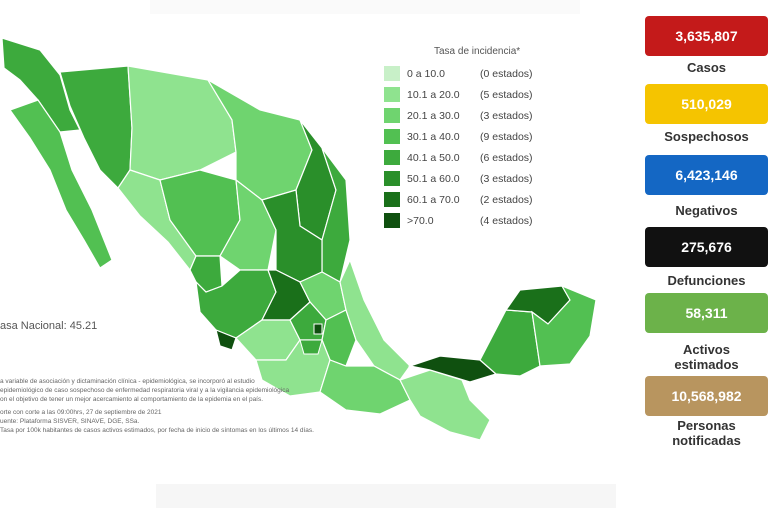 The width and height of the screenshot is (768, 512). Describe the element at coordinates (433, 116) in the screenshot. I see `legend-range: 20.1 a 30.0` at that location.